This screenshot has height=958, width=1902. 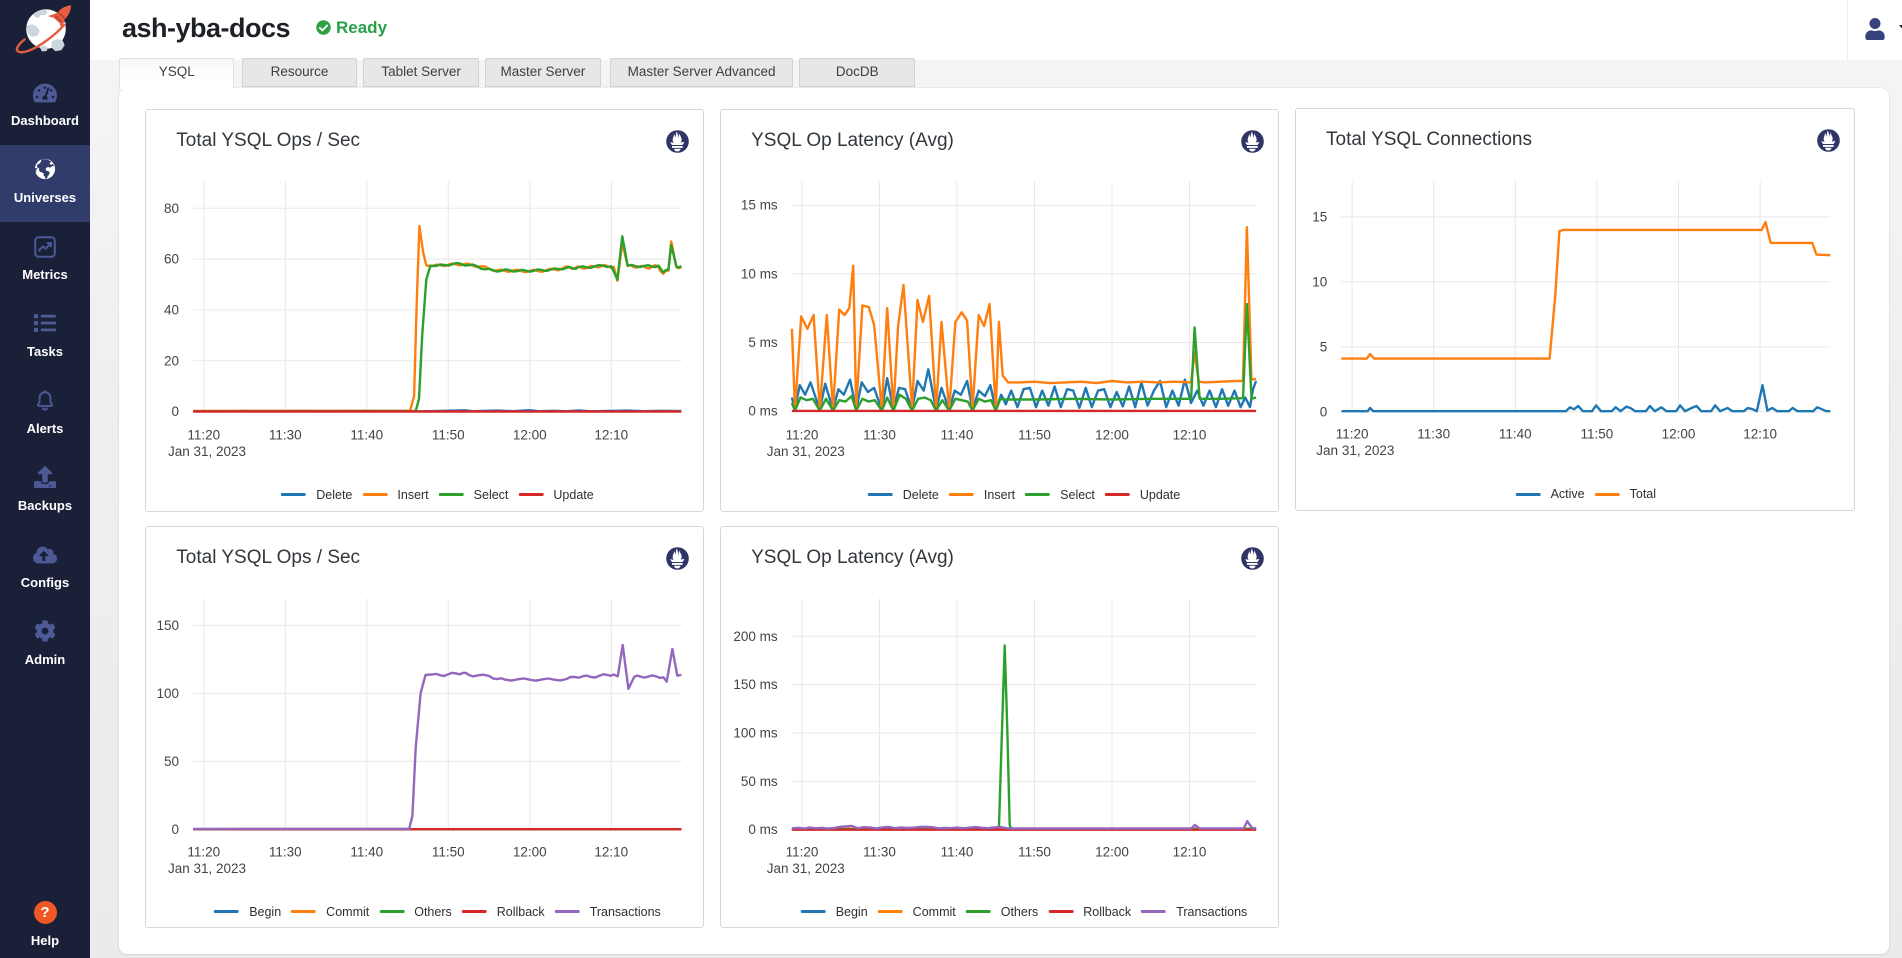 I want to click on svg-text: 150, so click(x=168, y=624).